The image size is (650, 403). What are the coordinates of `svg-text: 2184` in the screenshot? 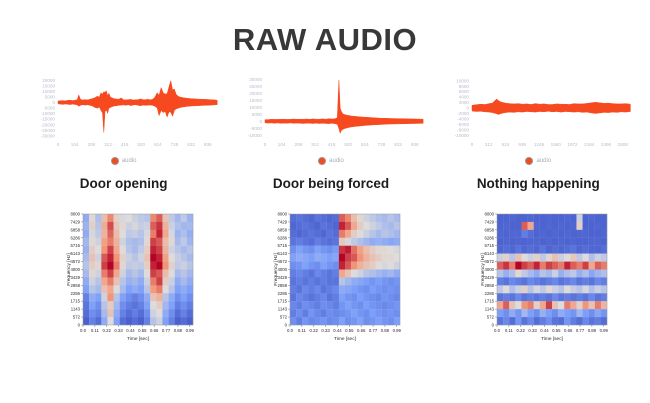 It's located at (589, 144).